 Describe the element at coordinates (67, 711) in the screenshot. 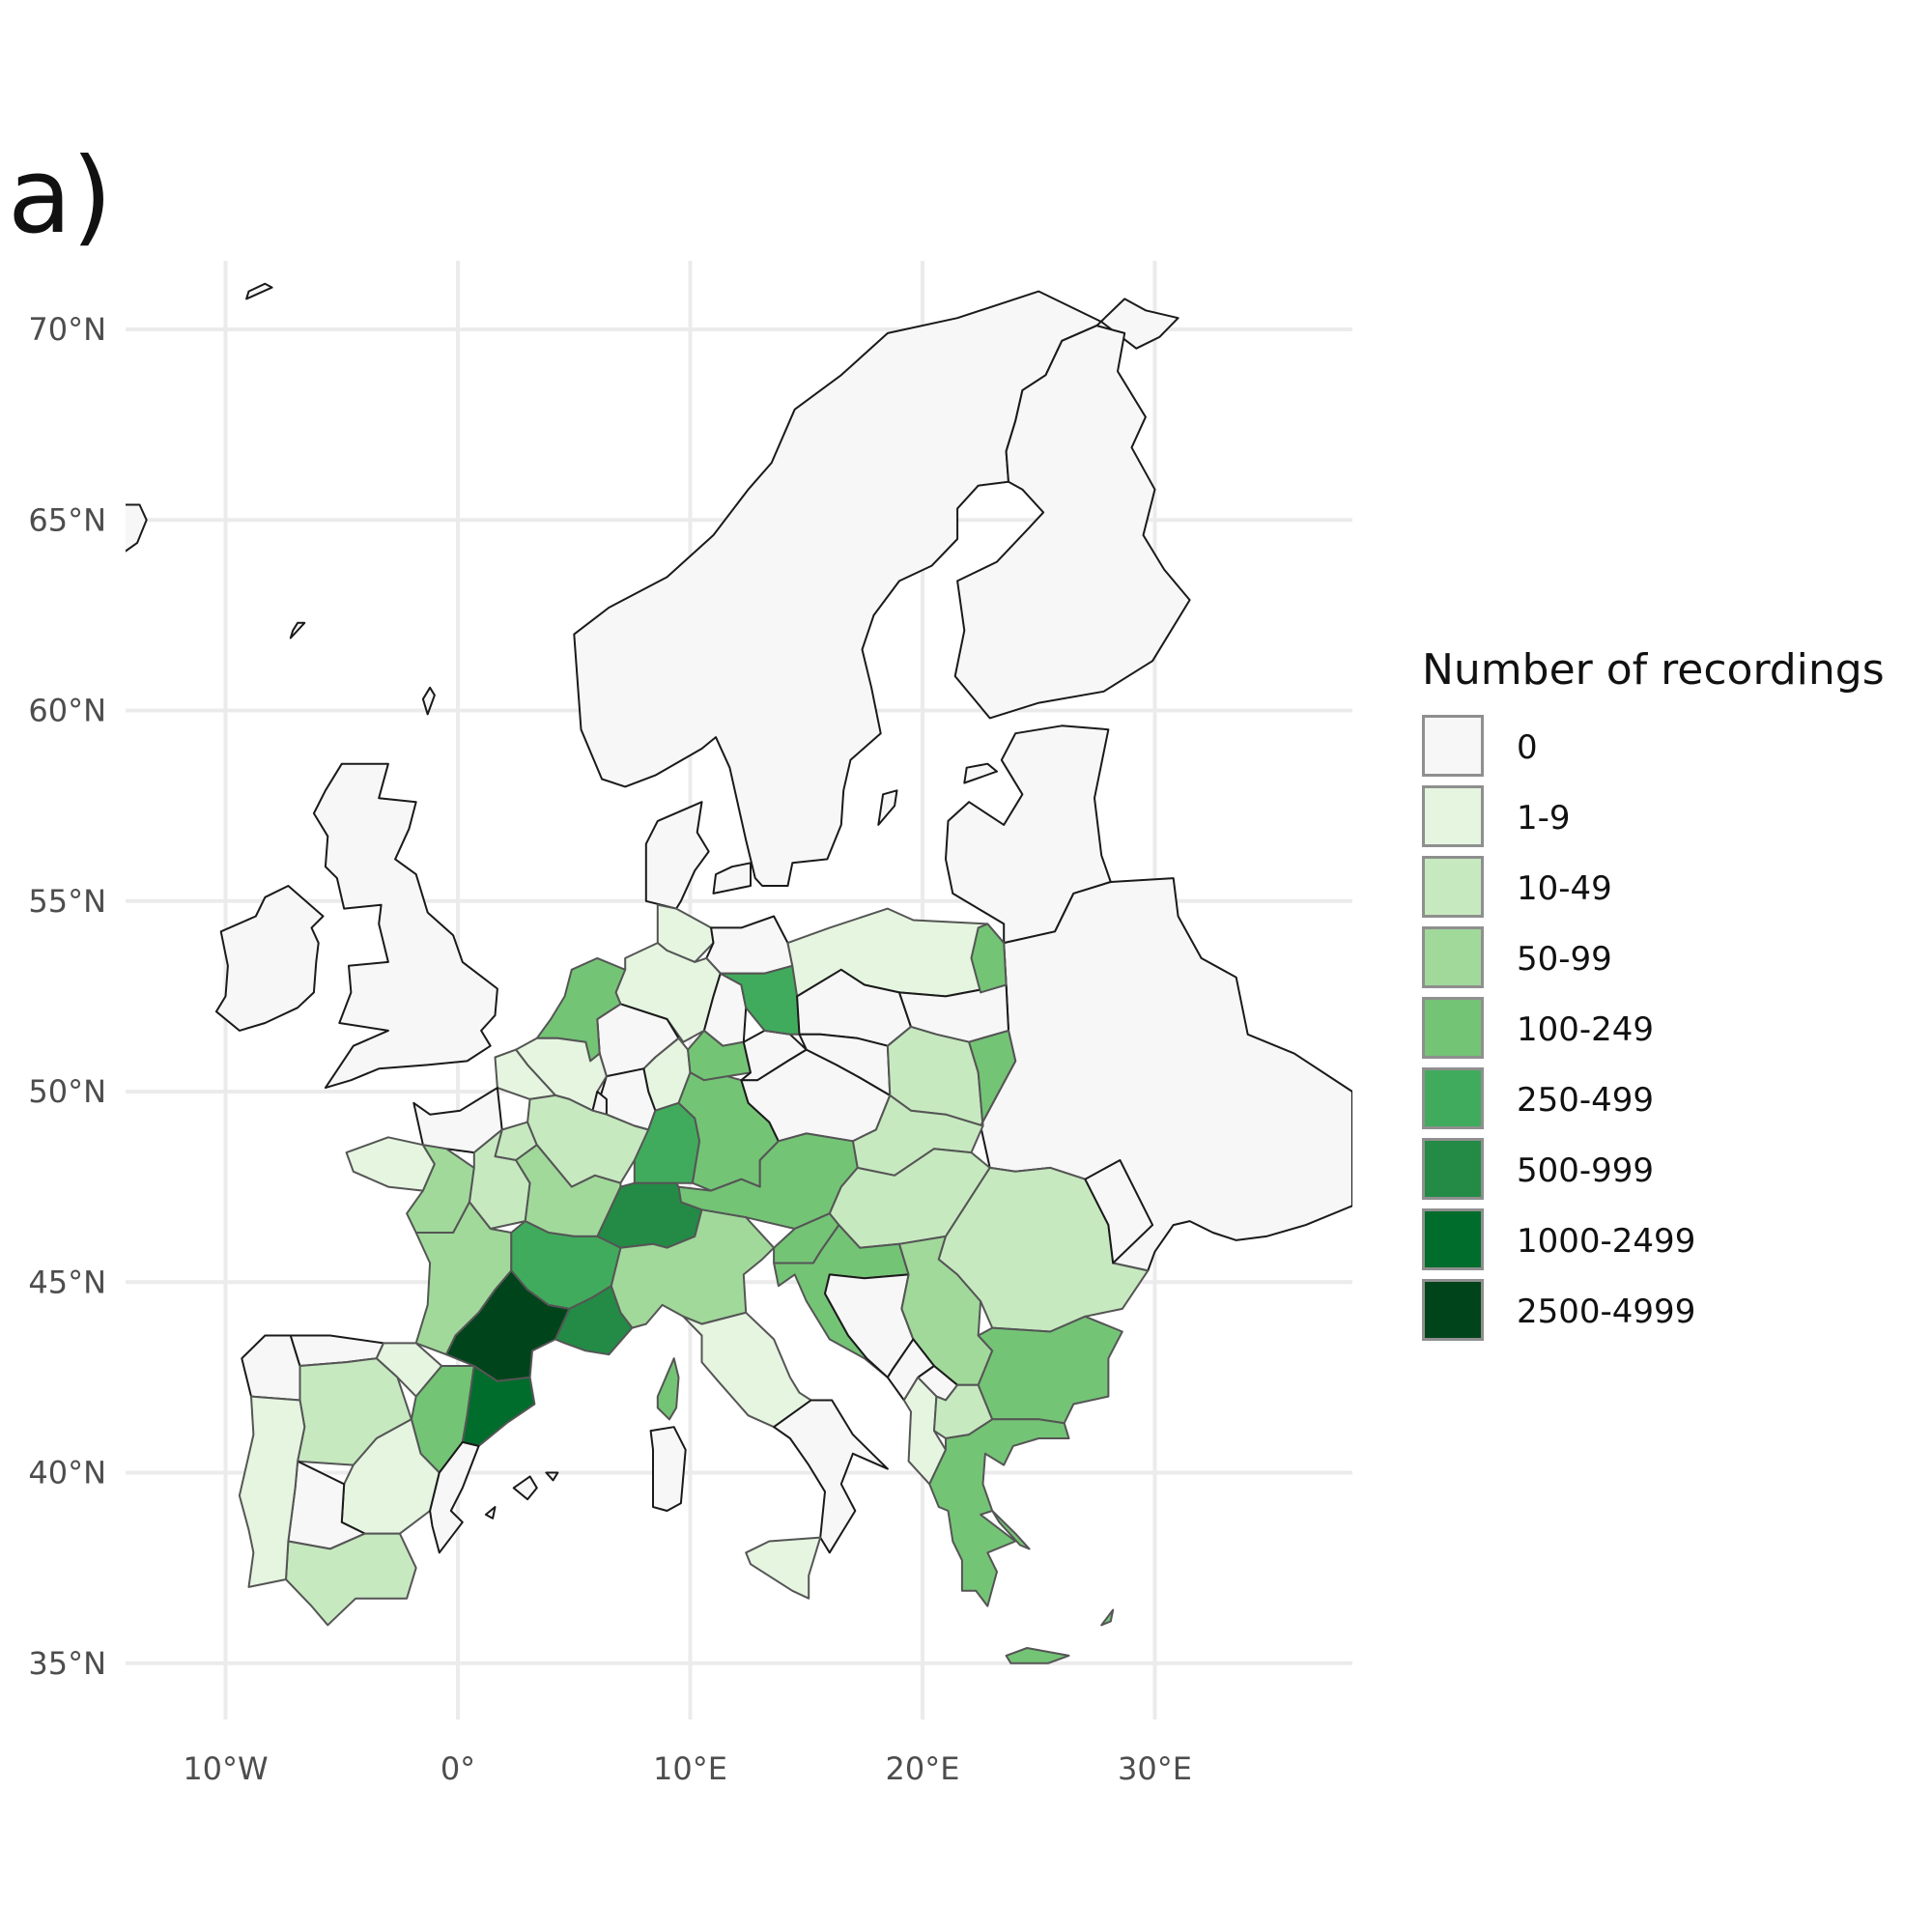

I see `y-tick-label: 60°N` at that location.